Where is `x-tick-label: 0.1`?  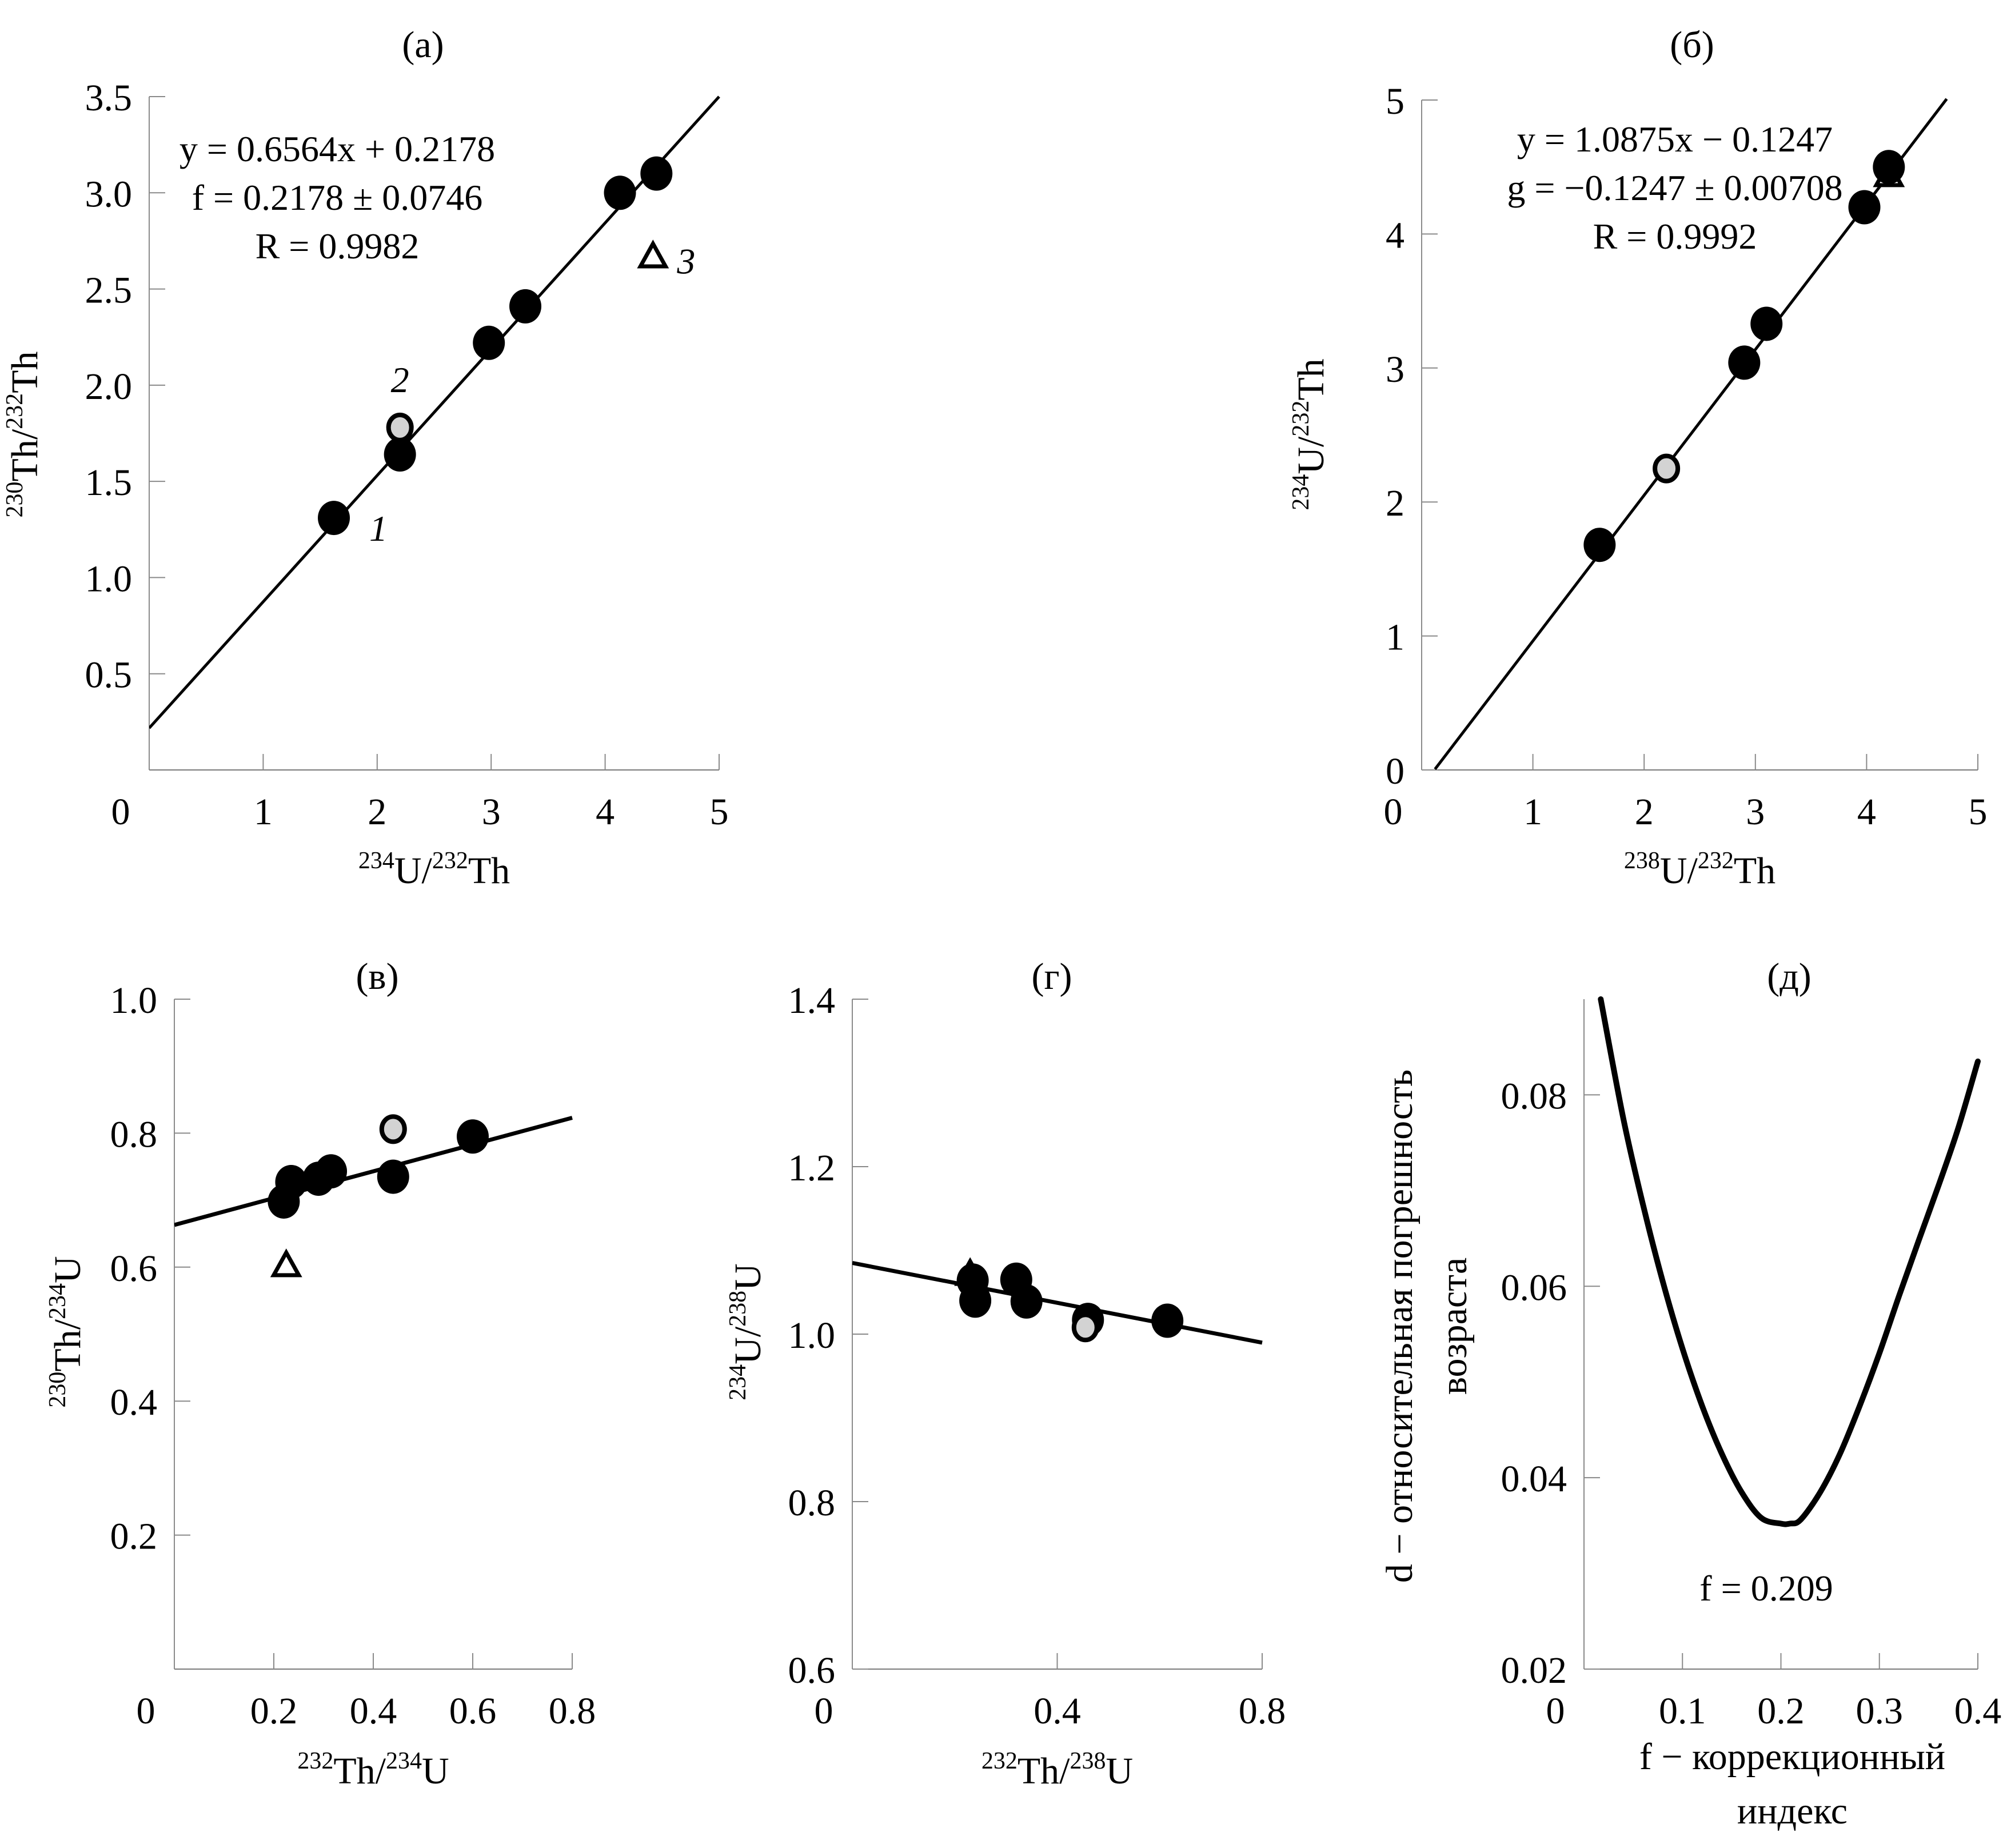
x-tick-label: 0.1 is located at coordinates (1682, 1711).